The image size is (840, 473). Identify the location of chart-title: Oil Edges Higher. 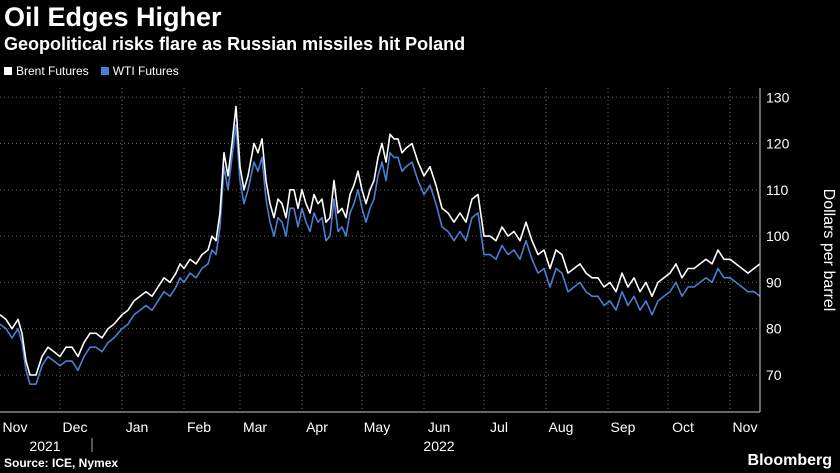
(113, 17).